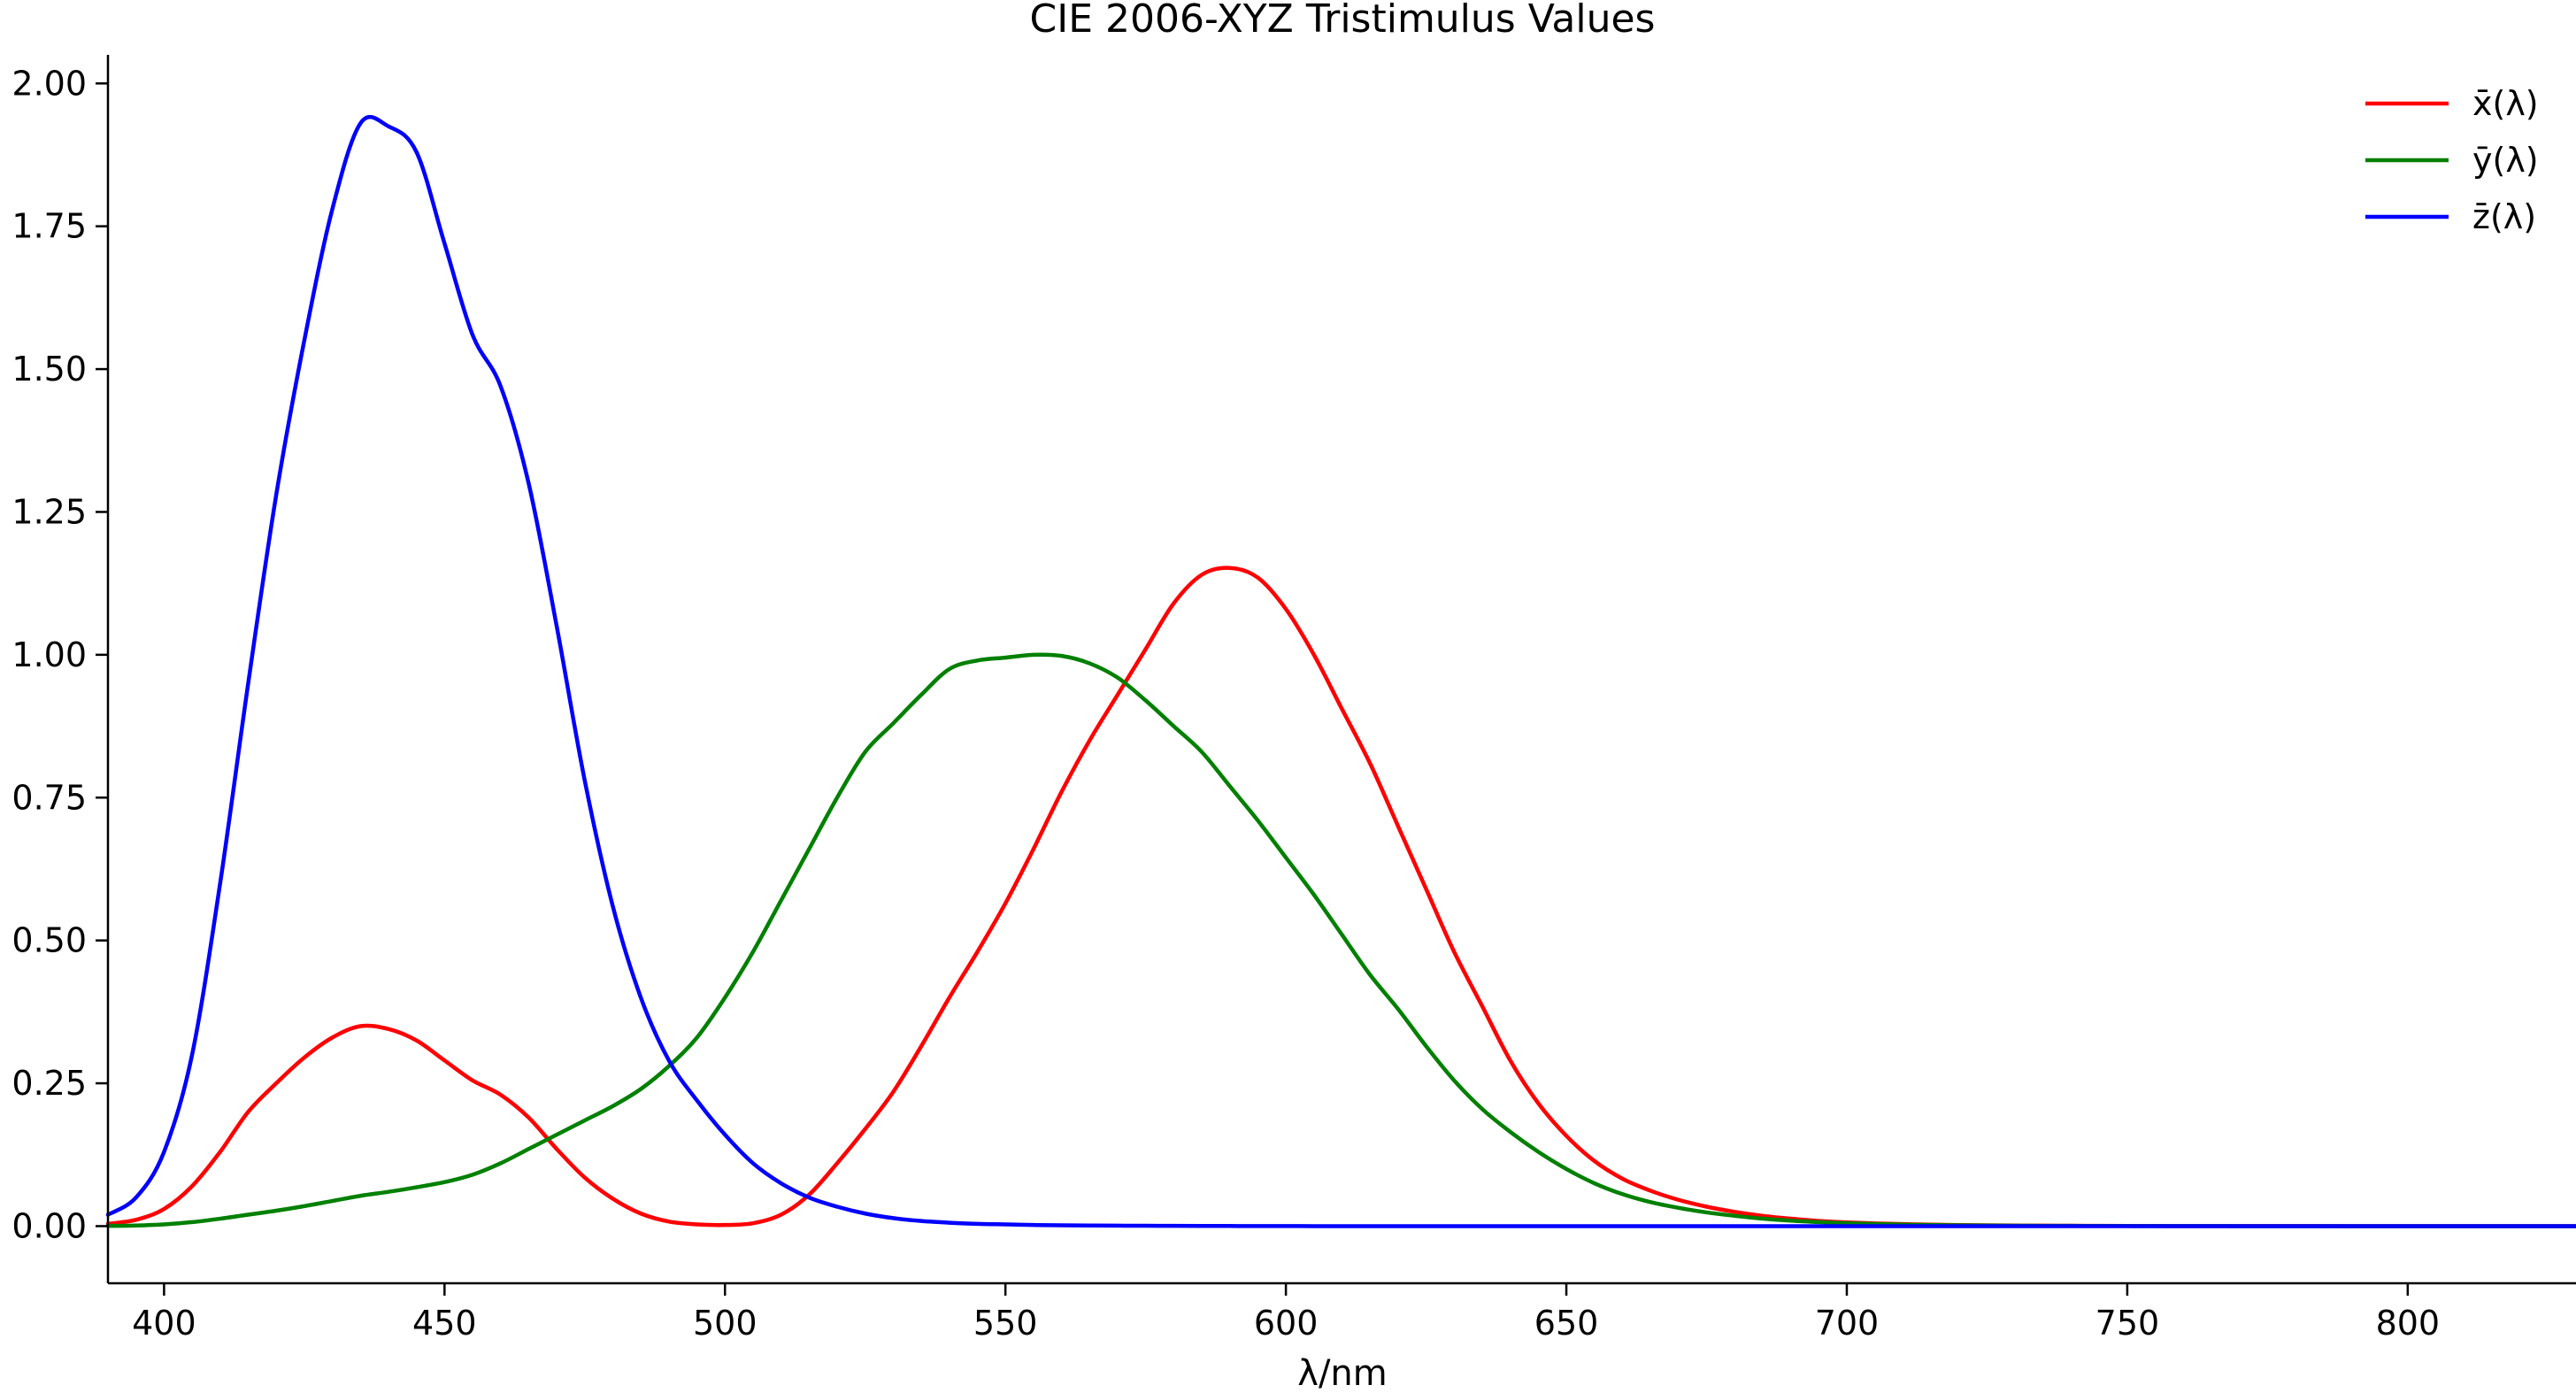 This screenshot has height=1393, width=2576. Describe the element at coordinates (2505, 160) in the screenshot. I see `legend-label: ȳ(λ)` at that location.